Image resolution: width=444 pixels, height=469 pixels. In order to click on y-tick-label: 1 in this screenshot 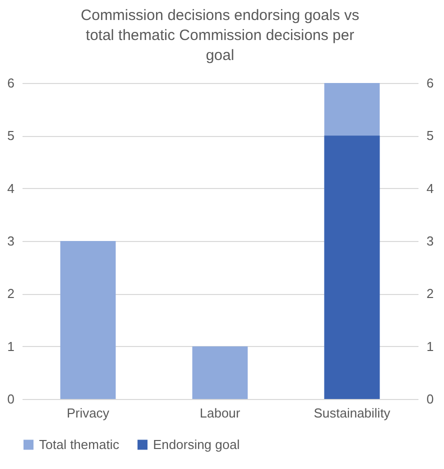, I will do `click(10, 346)`.